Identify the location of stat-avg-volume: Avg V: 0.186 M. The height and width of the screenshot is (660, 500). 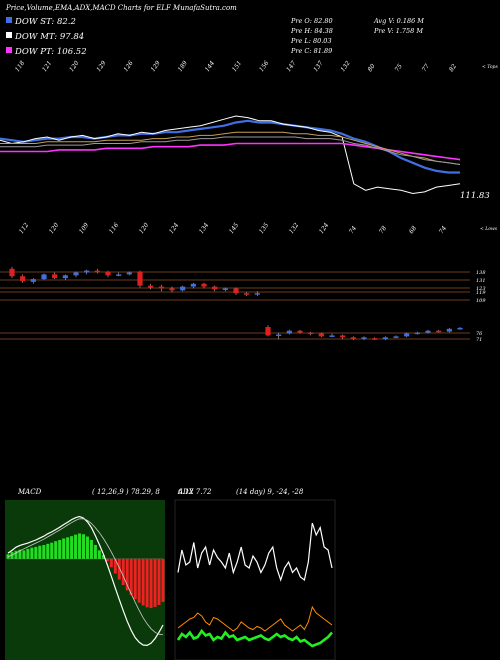
(398, 21).